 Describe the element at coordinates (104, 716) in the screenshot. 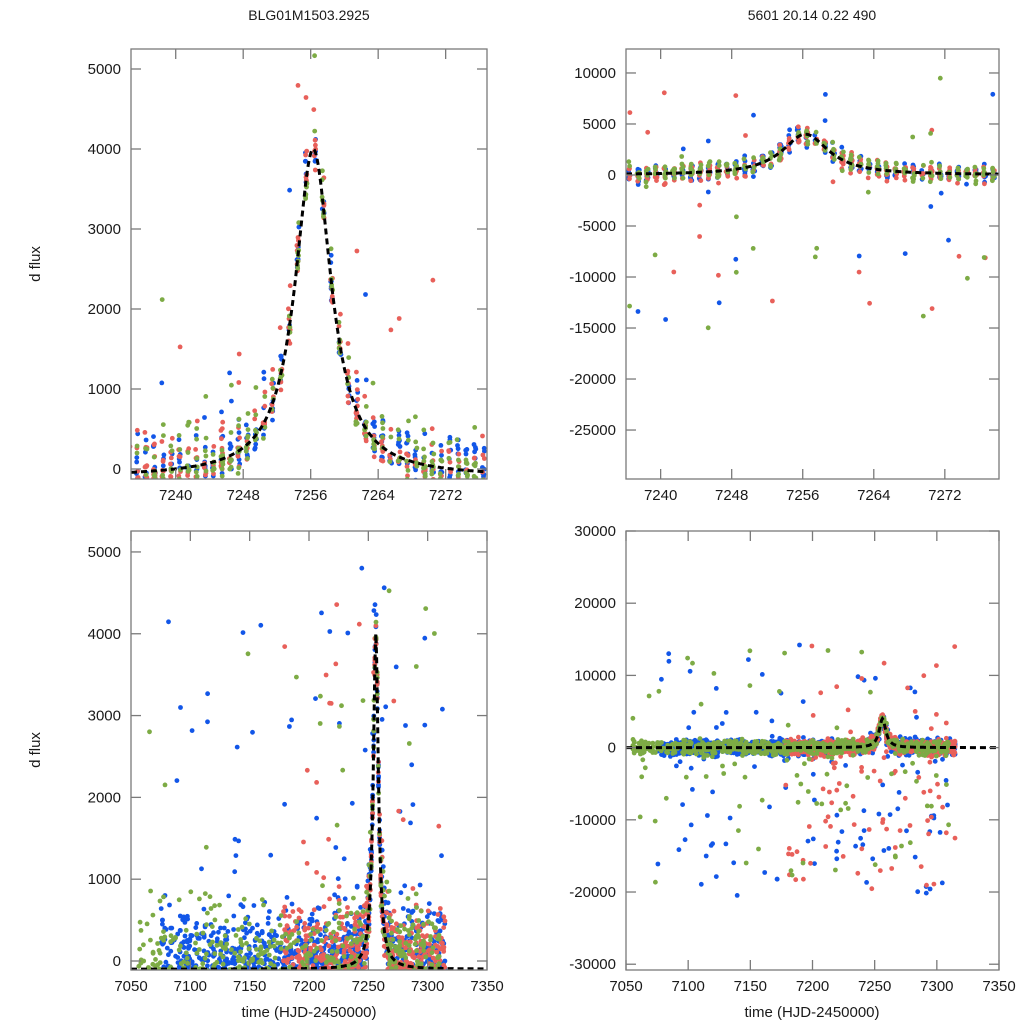

I see `y-tick-label: 3000` at that location.